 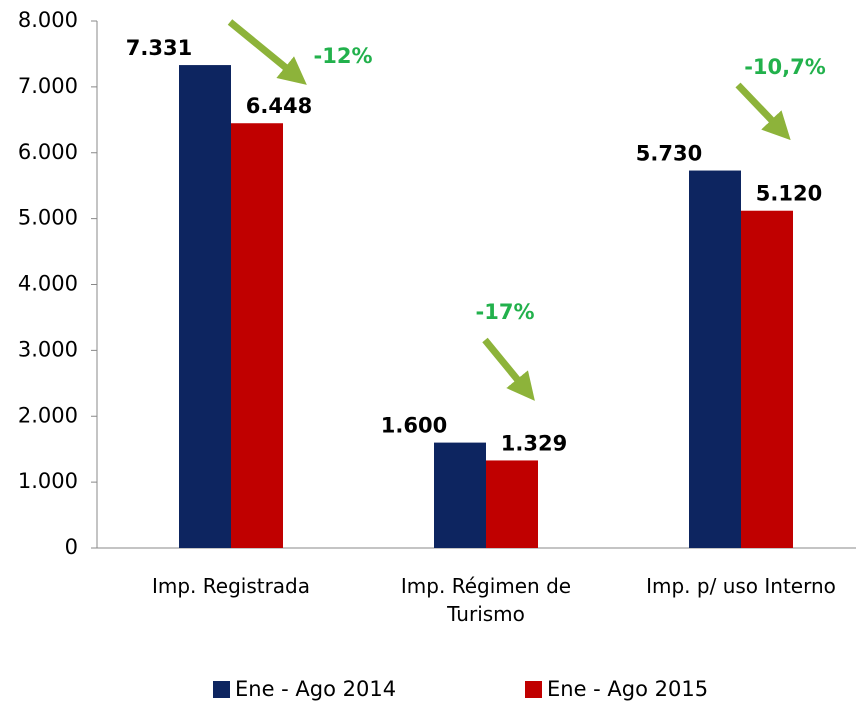 What do you see at coordinates (48, 284) in the screenshot?
I see `y-tick-label: 4.000` at bounding box center [48, 284].